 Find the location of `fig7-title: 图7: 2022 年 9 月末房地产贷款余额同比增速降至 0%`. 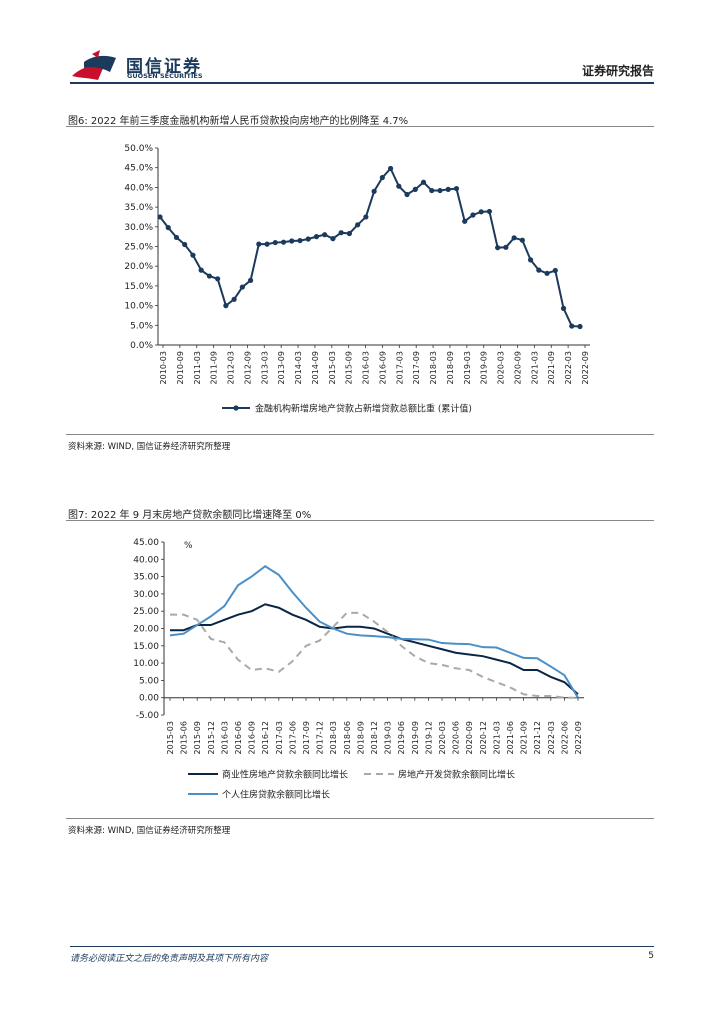

fig7-title: 图7: 2022 年 9 月末房地产贷款余额同比增速降至 0% is located at coordinates (190, 515).